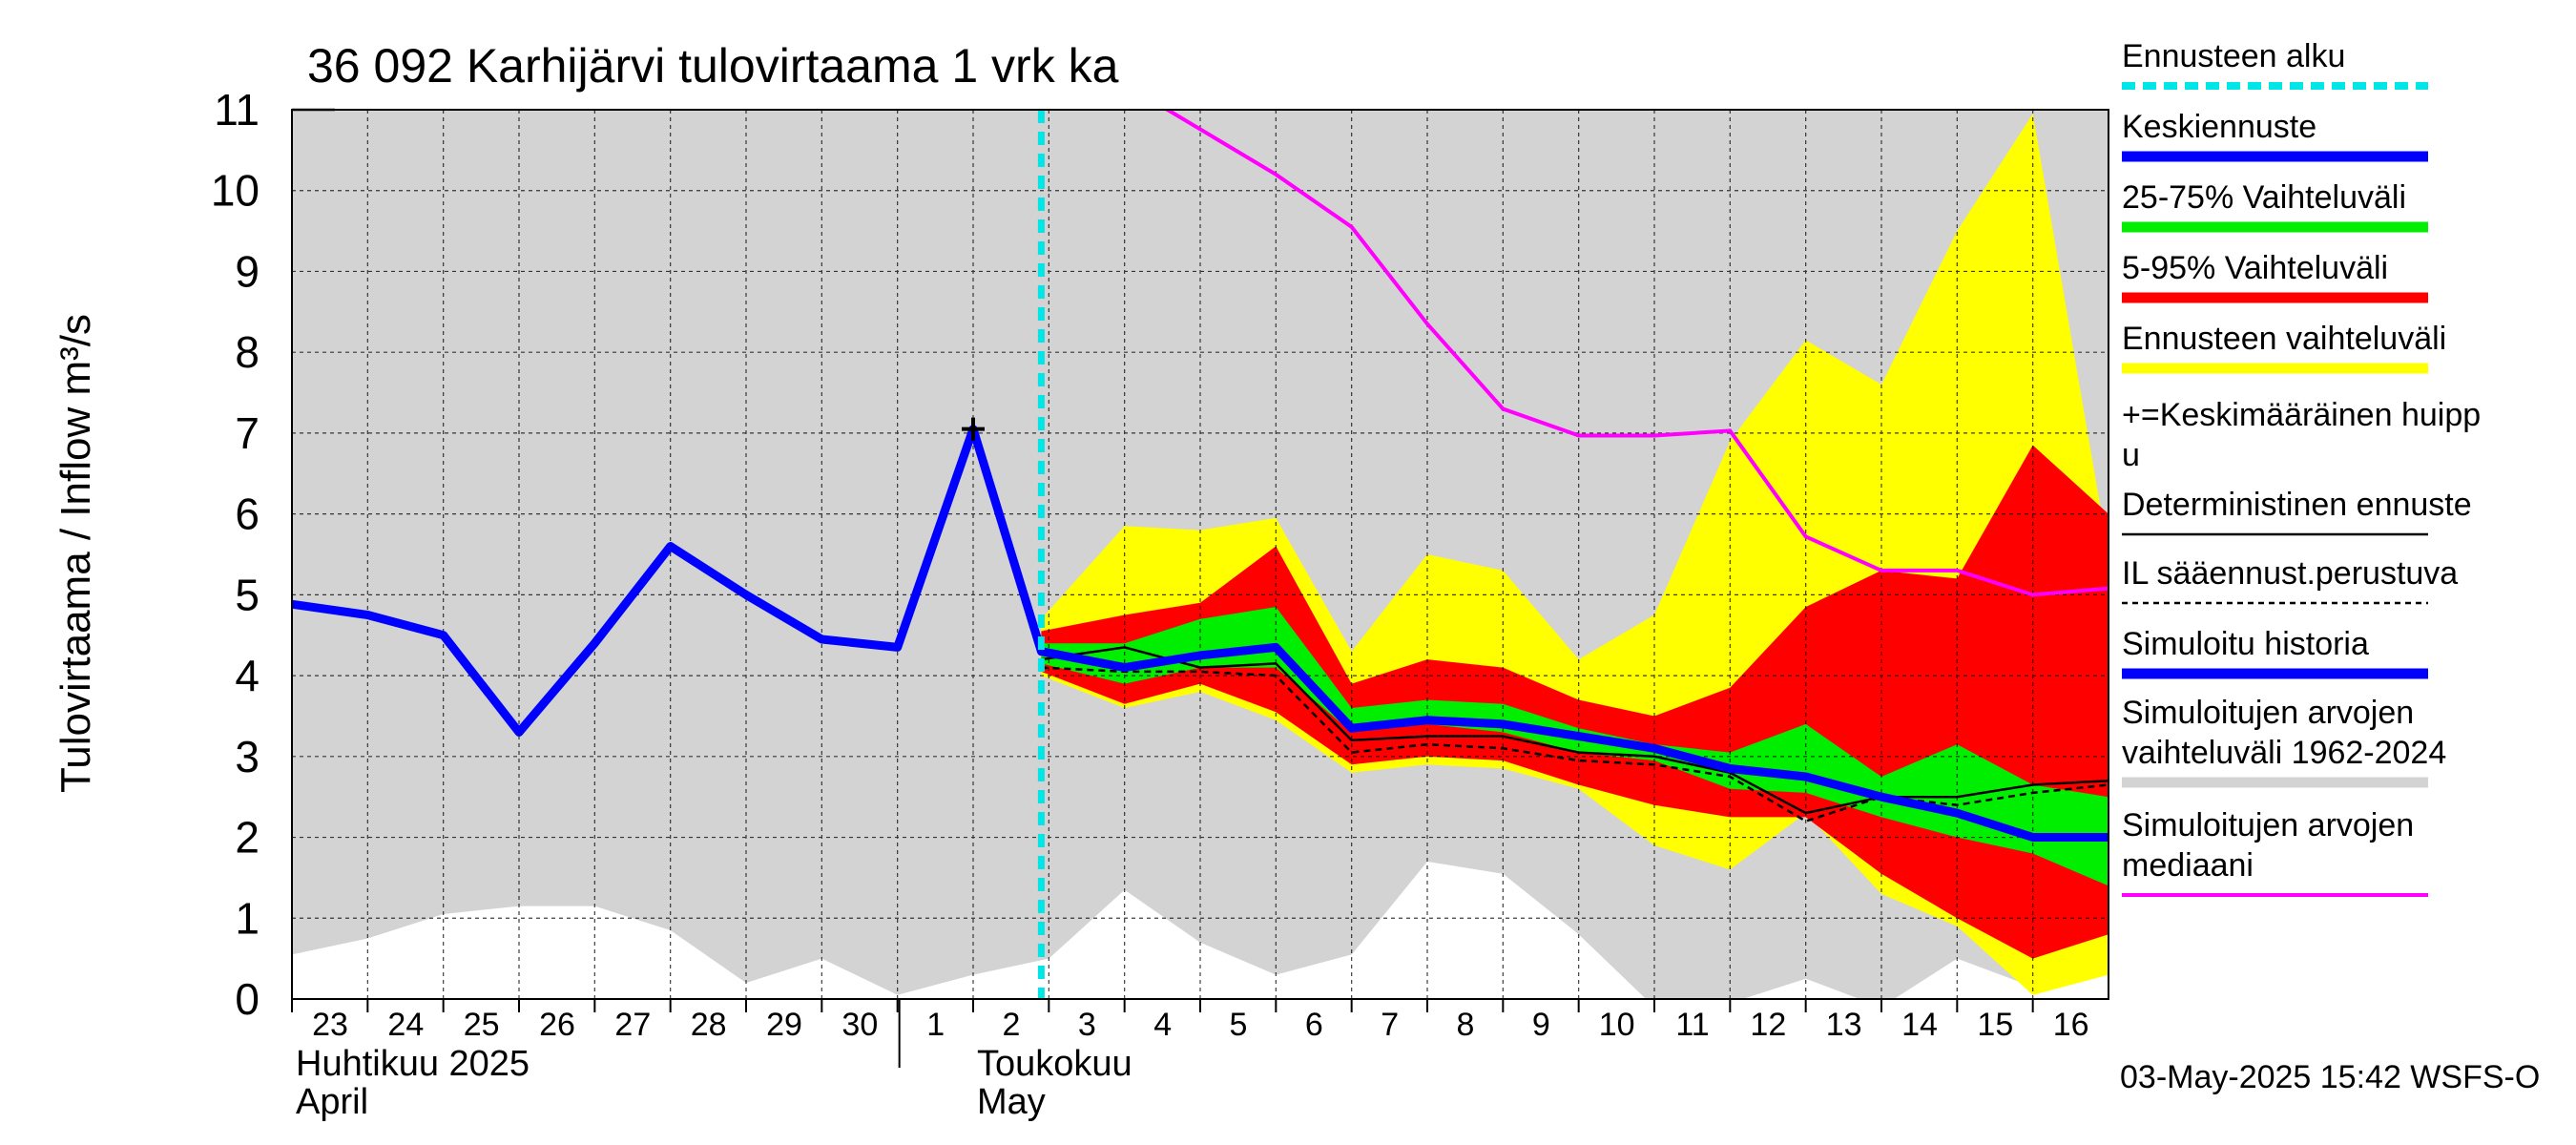 Image resolution: width=2576 pixels, height=1145 pixels. Describe the element at coordinates (247, 433) in the screenshot. I see `y-tick-label: 7` at that location.